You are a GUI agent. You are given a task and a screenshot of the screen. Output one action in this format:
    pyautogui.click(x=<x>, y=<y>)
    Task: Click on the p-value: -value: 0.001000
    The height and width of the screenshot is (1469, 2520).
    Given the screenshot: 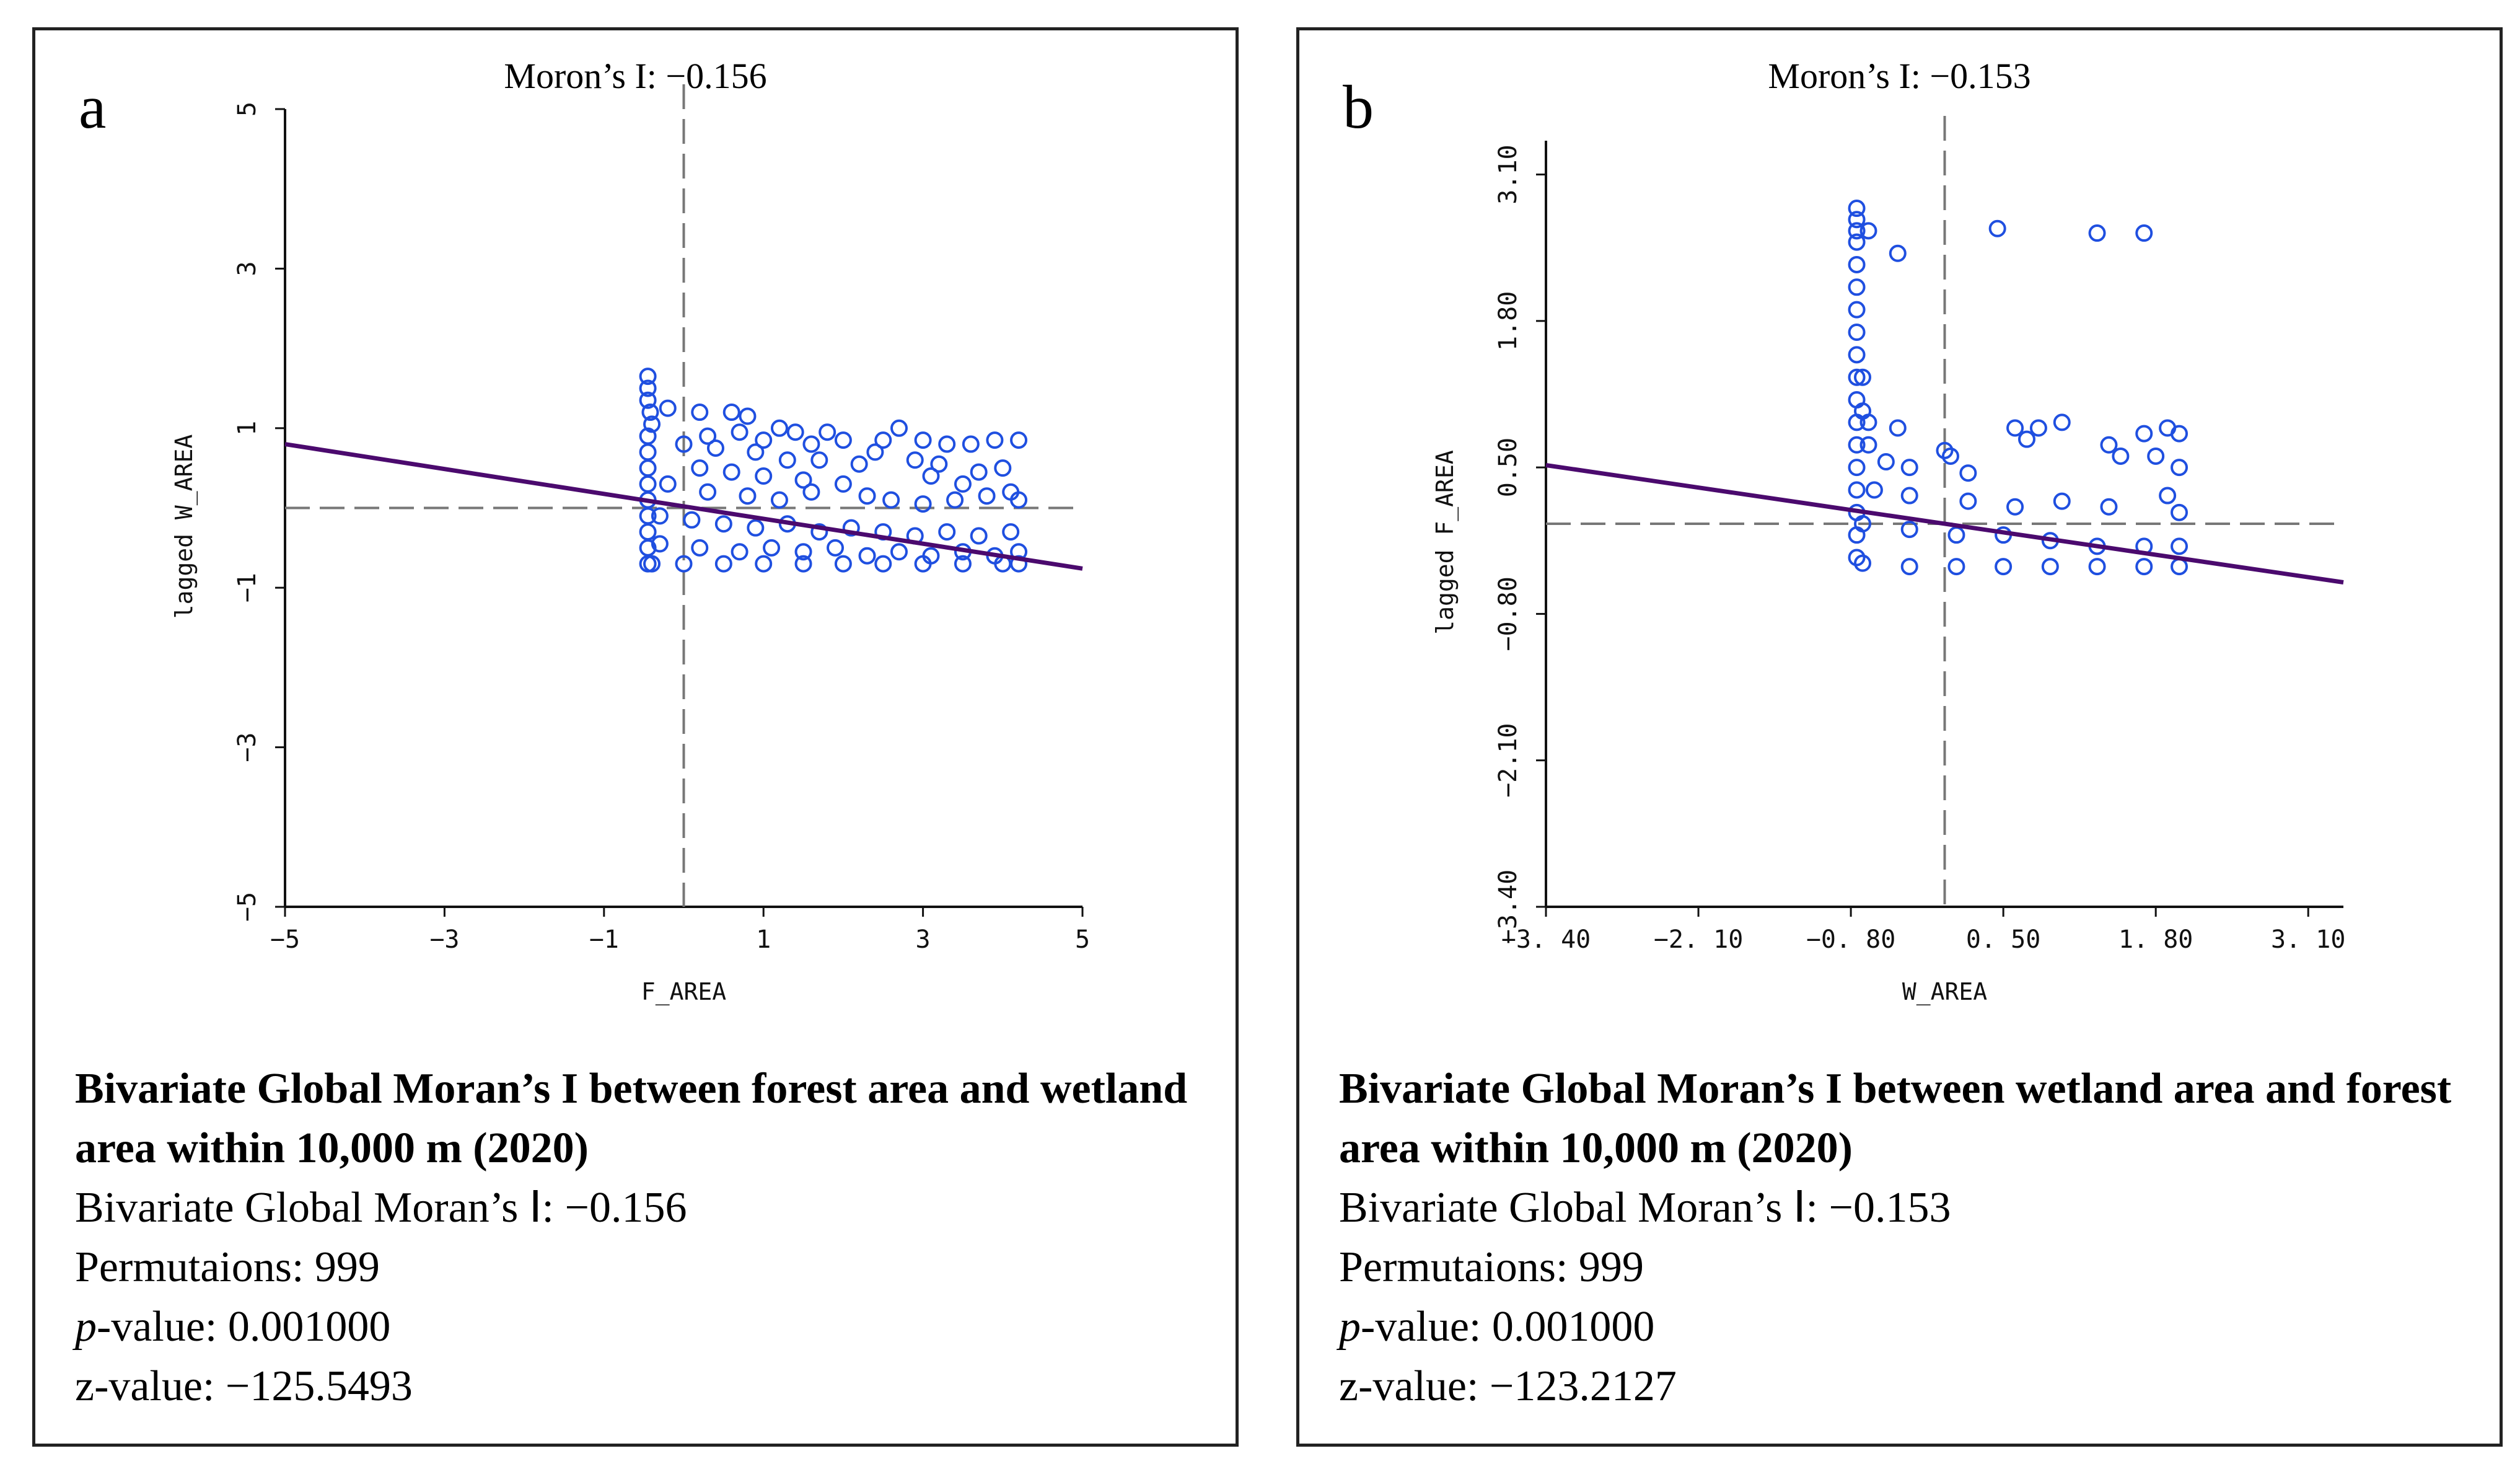 What is the action you would take?
    pyautogui.click(x=1508, y=1327)
    